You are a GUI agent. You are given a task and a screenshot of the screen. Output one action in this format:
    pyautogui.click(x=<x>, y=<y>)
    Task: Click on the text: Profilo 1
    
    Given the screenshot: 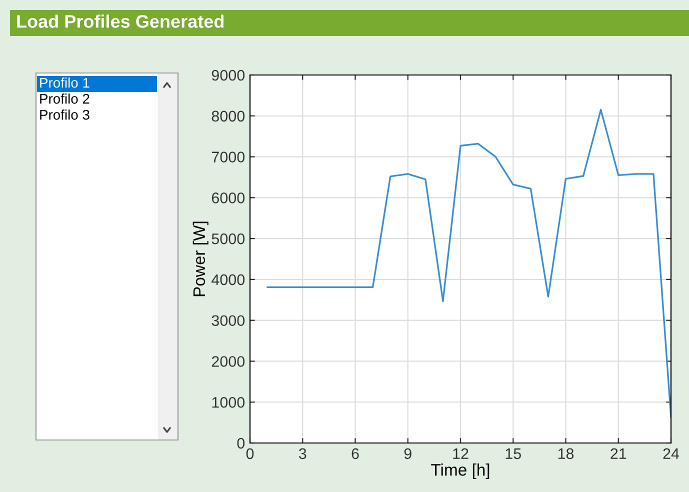 What is the action you would take?
    pyautogui.click(x=65, y=83)
    